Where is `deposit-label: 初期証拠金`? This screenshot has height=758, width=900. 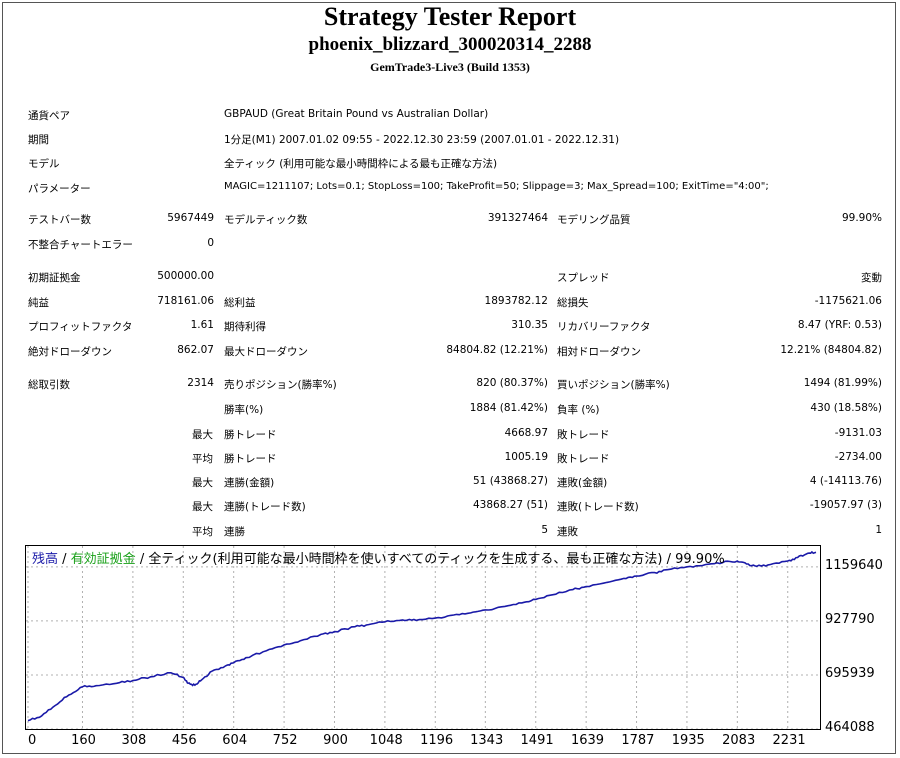
deposit-label: 初期証拠金 is located at coordinates (54, 278).